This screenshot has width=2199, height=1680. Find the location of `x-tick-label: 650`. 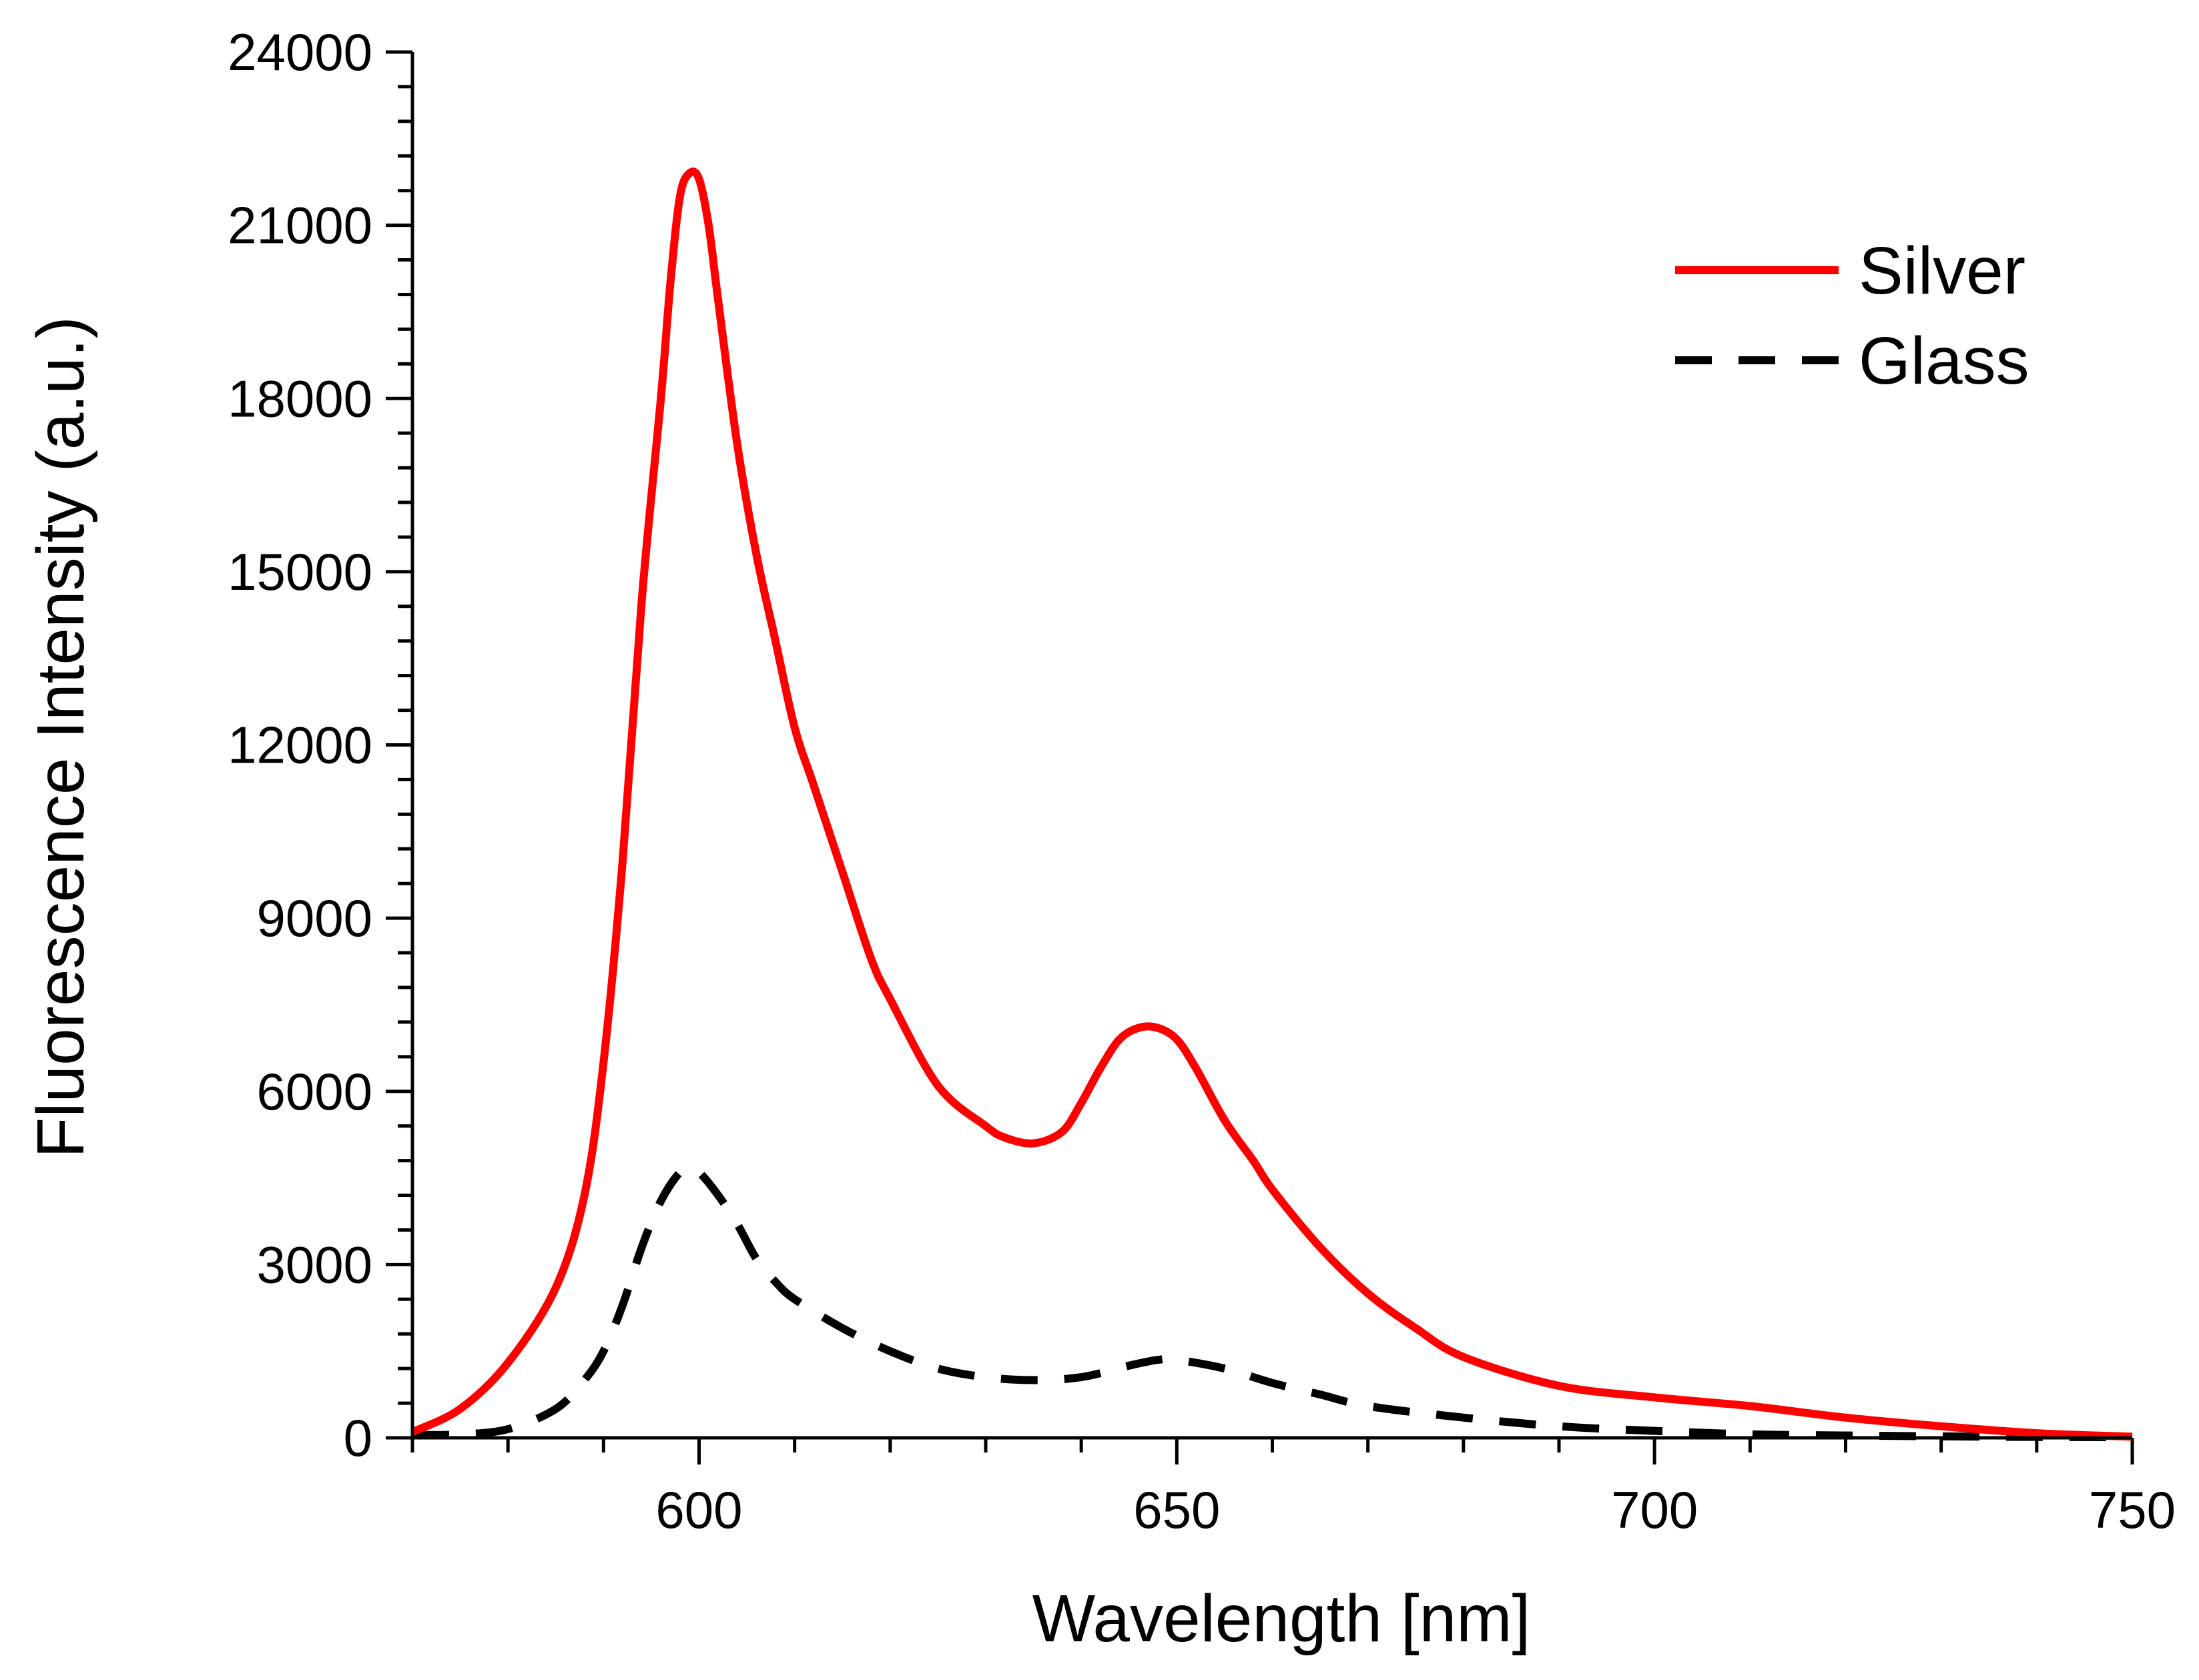

x-tick-label: 650 is located at coordinates (1176, 1510).